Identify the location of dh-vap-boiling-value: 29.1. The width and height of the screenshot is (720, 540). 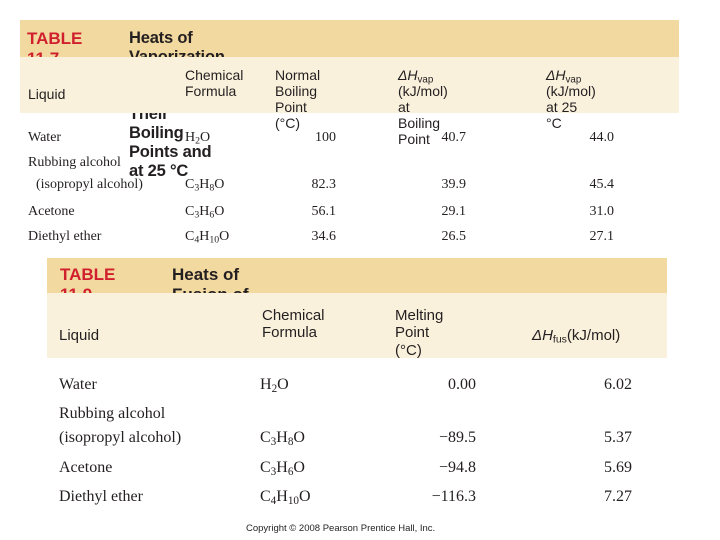
(454, 211).